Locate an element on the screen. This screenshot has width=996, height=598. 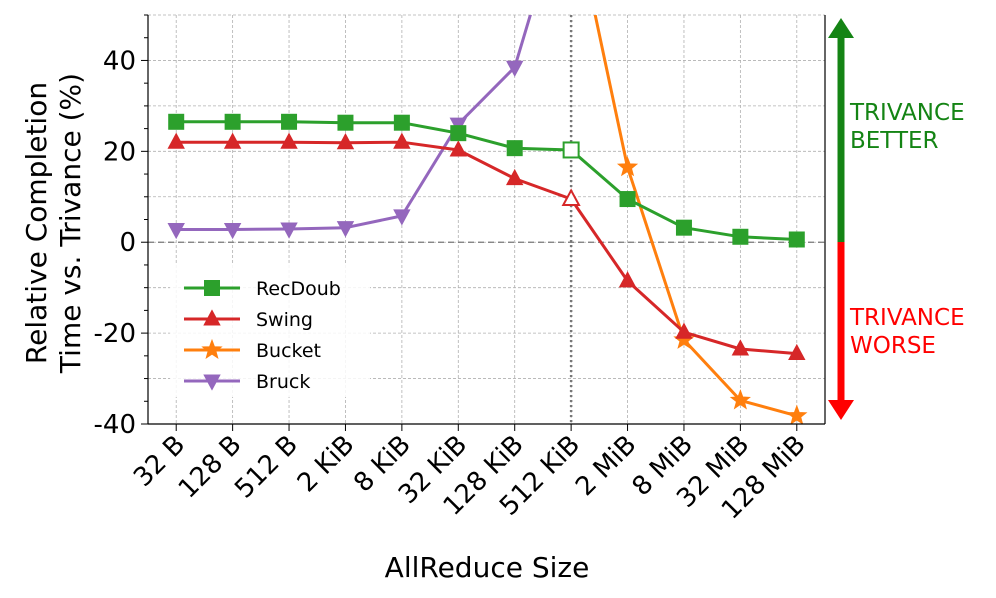
legend-label: Bruck is located at coordinates (283, 382).